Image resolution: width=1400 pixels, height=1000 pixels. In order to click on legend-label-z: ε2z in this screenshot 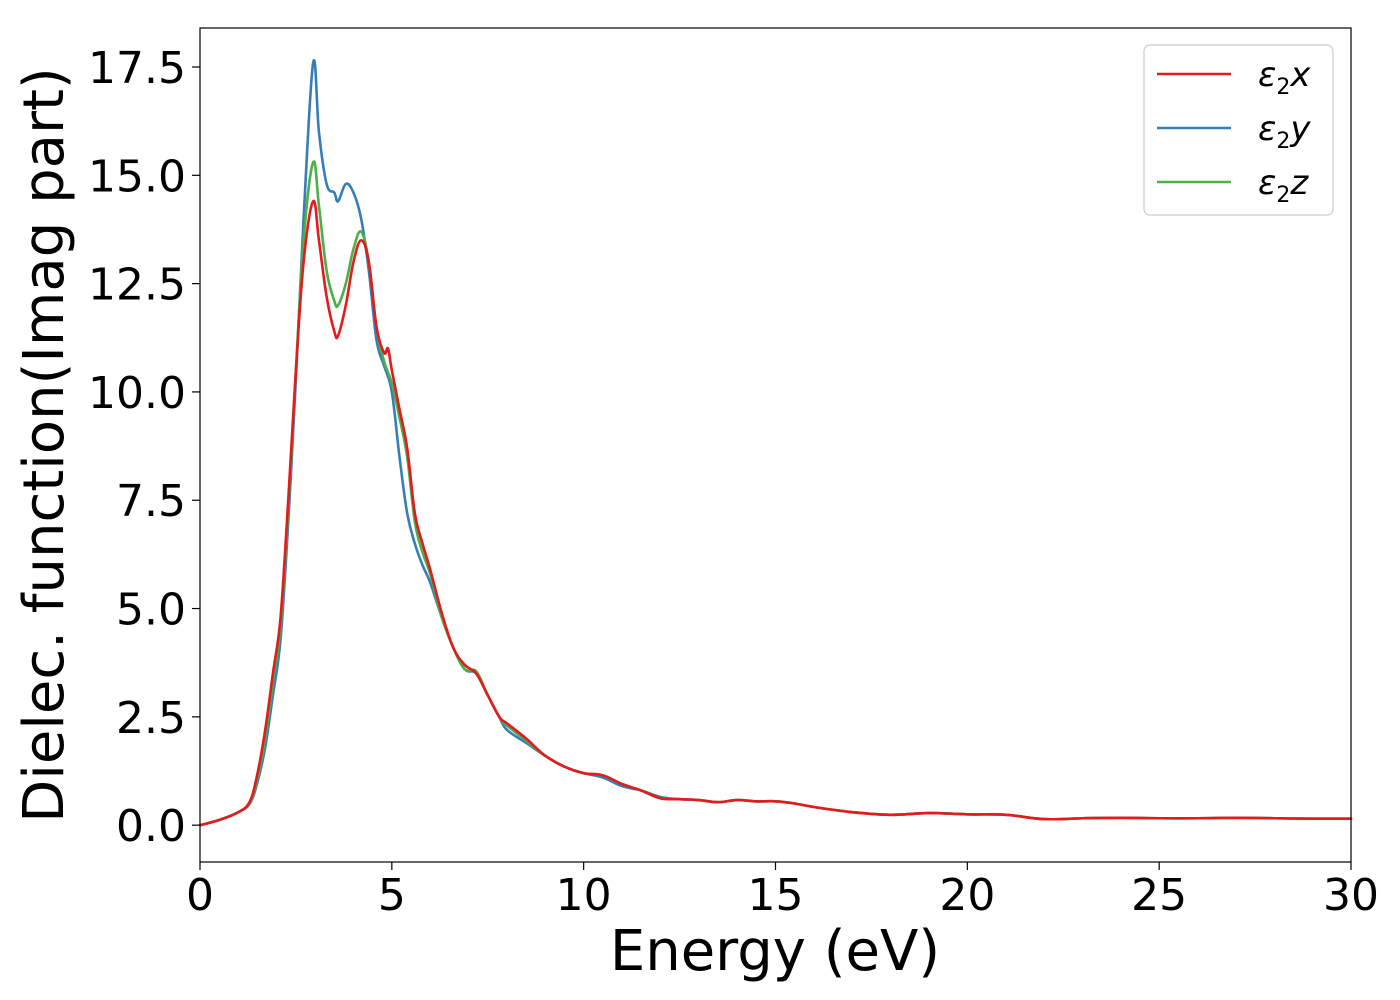, I will do `click(1283, 185)`.